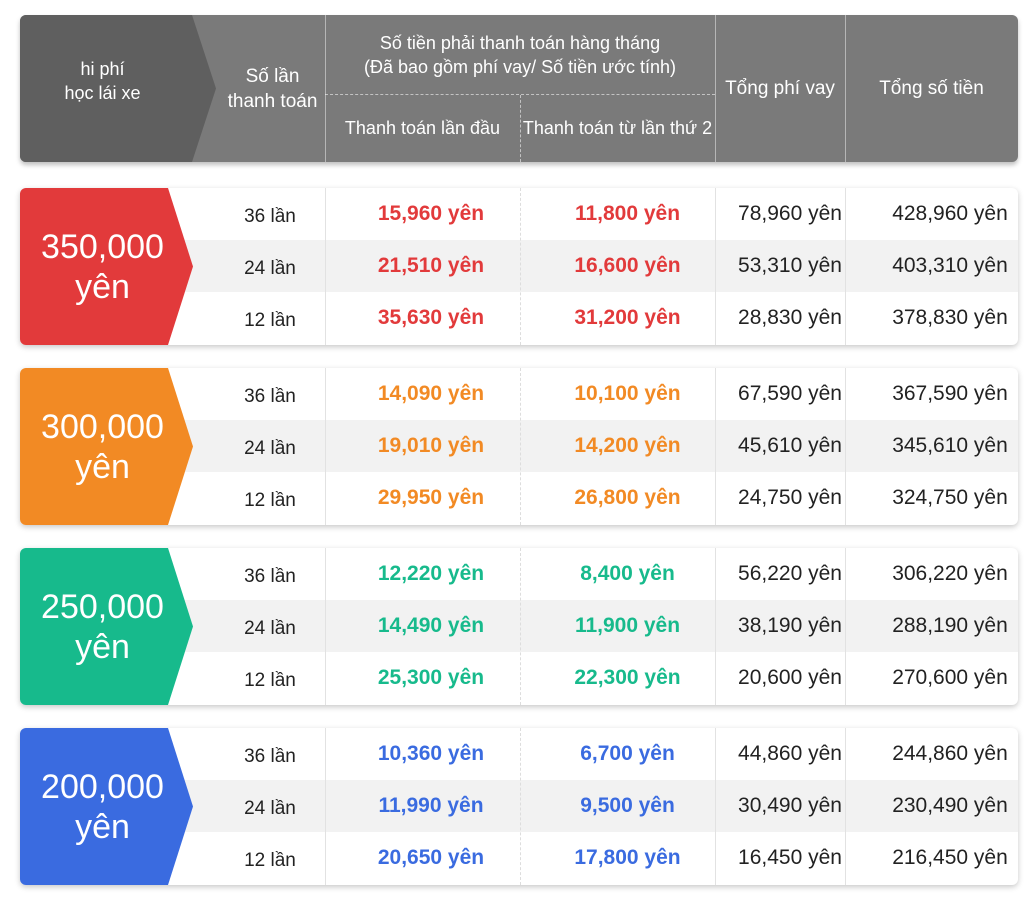 The height and width of the screenshot is (904, 1032). Describe the element at coordinates (102, 806) in the screenshot. I see `fee-amount-label: 200,000 yên` at that location.